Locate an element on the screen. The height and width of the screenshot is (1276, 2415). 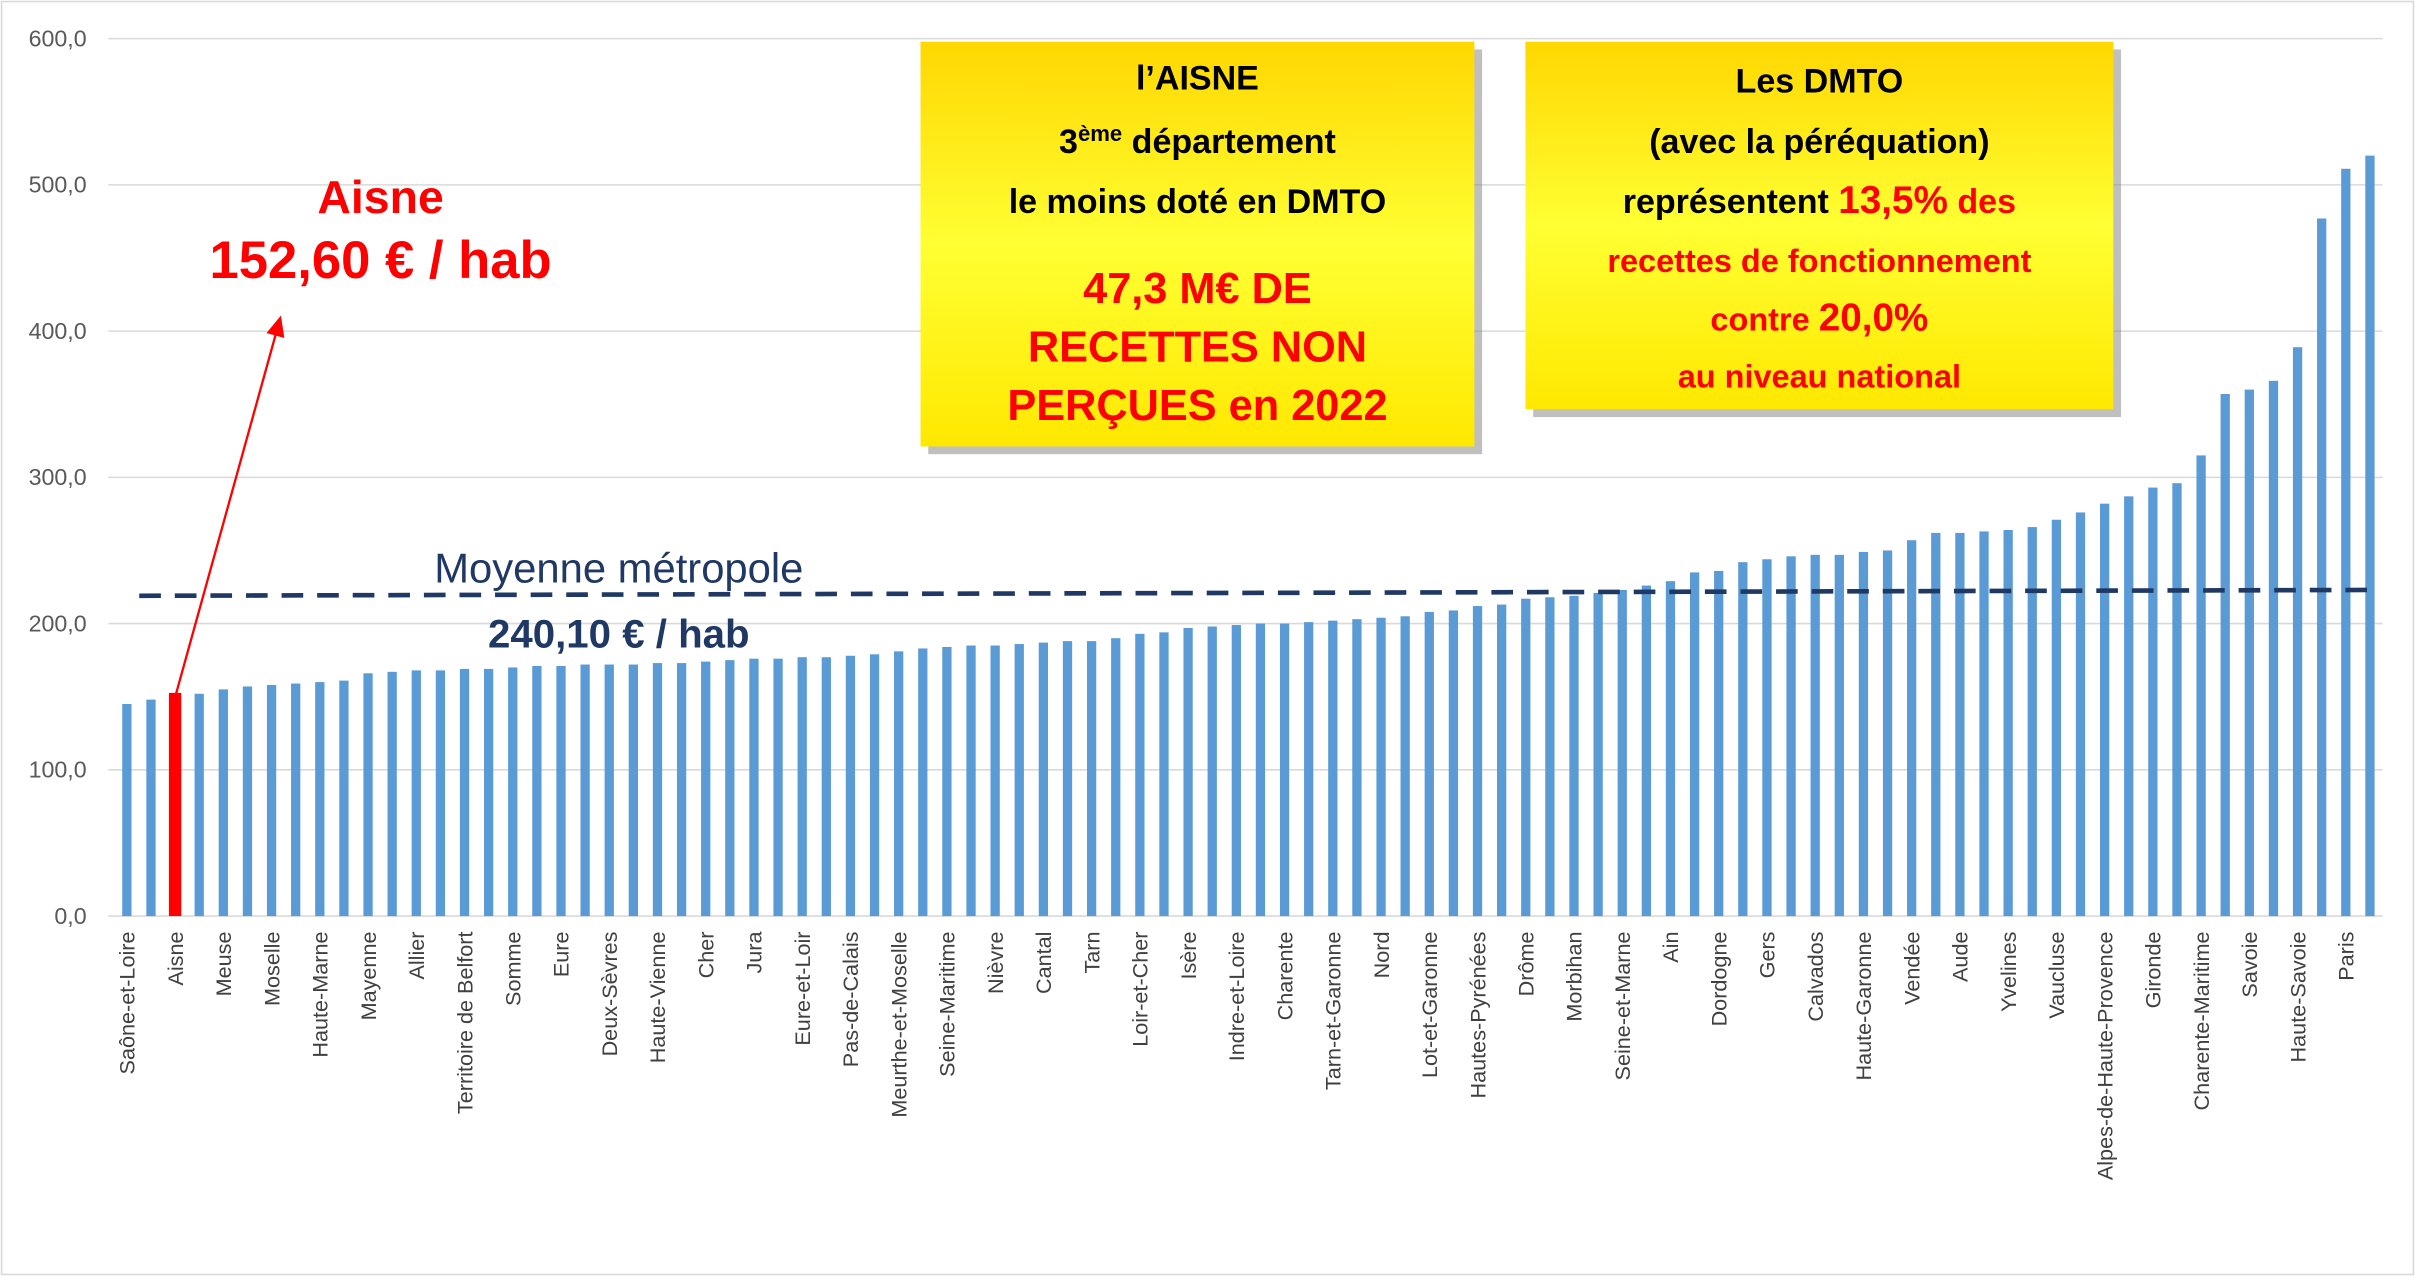
x-tick-label: Seine-et-Marne is located at coordinates (1622, 1006).